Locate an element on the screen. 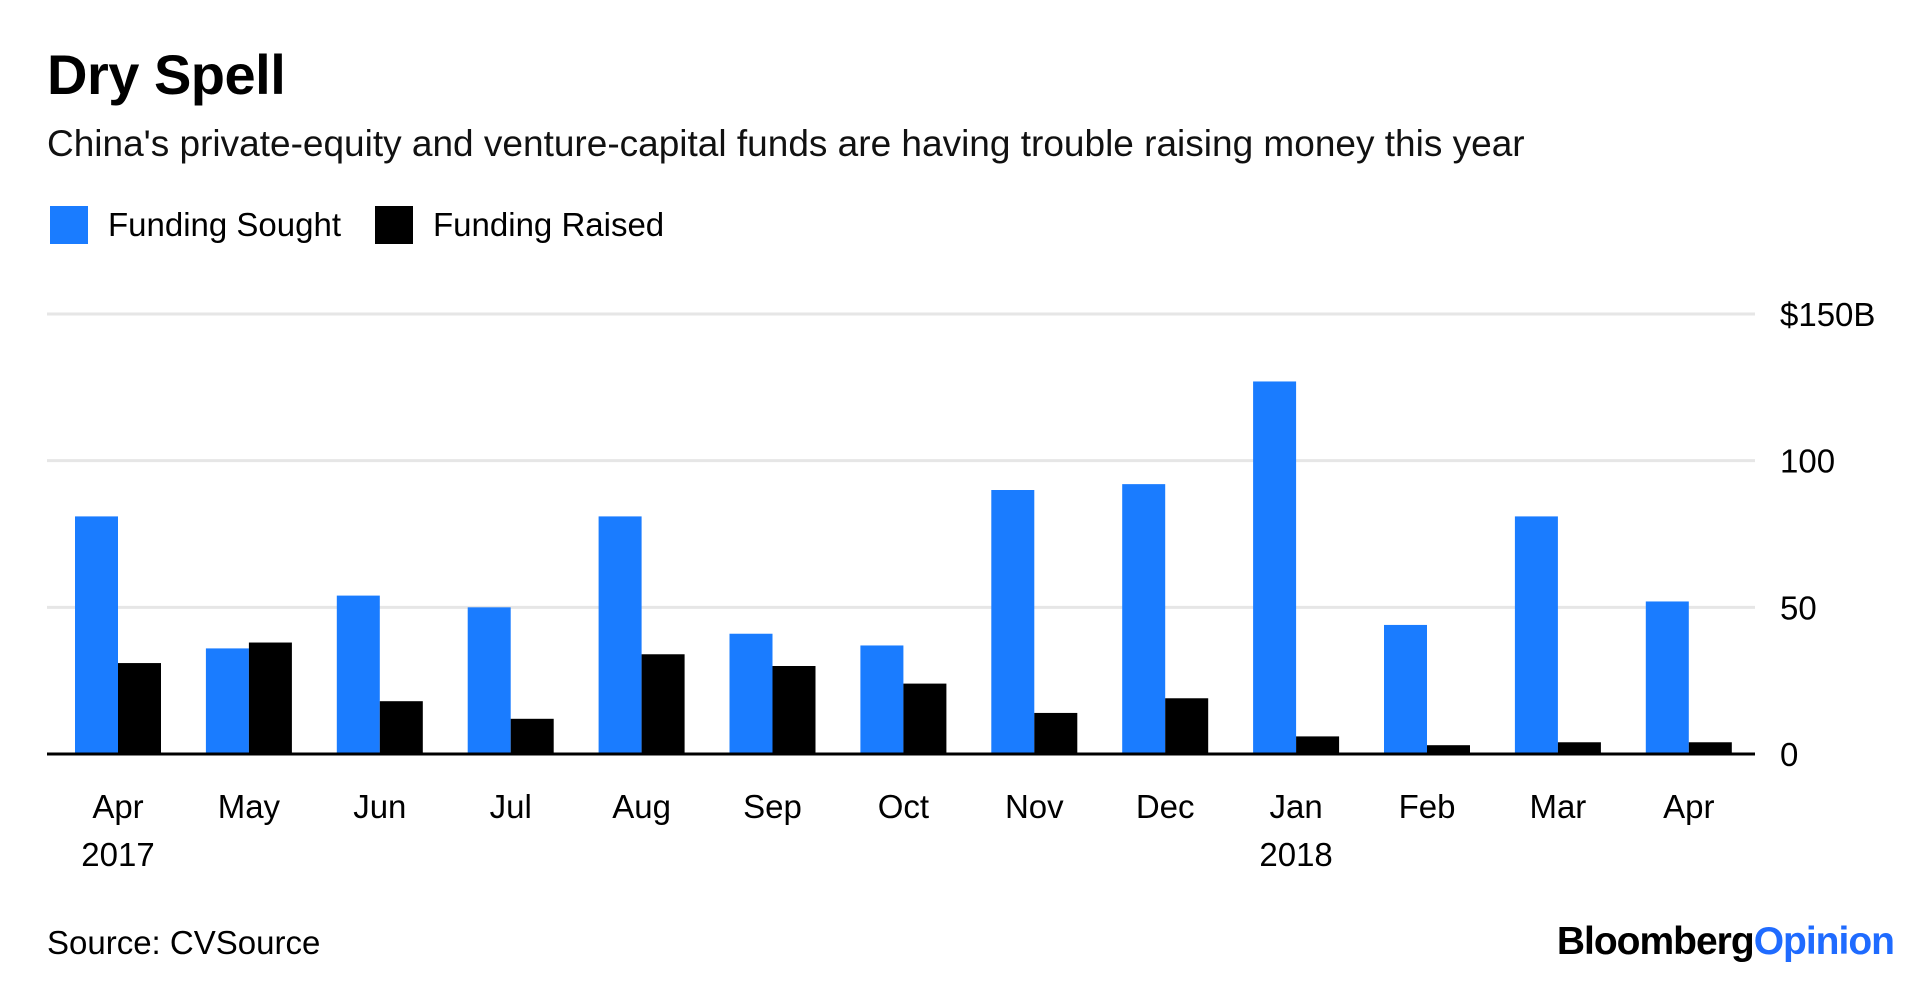 Image resolution: width=1920 pixels, height=982 pixels. y-tick-label: 50 is located at coordinates (1798, 607).